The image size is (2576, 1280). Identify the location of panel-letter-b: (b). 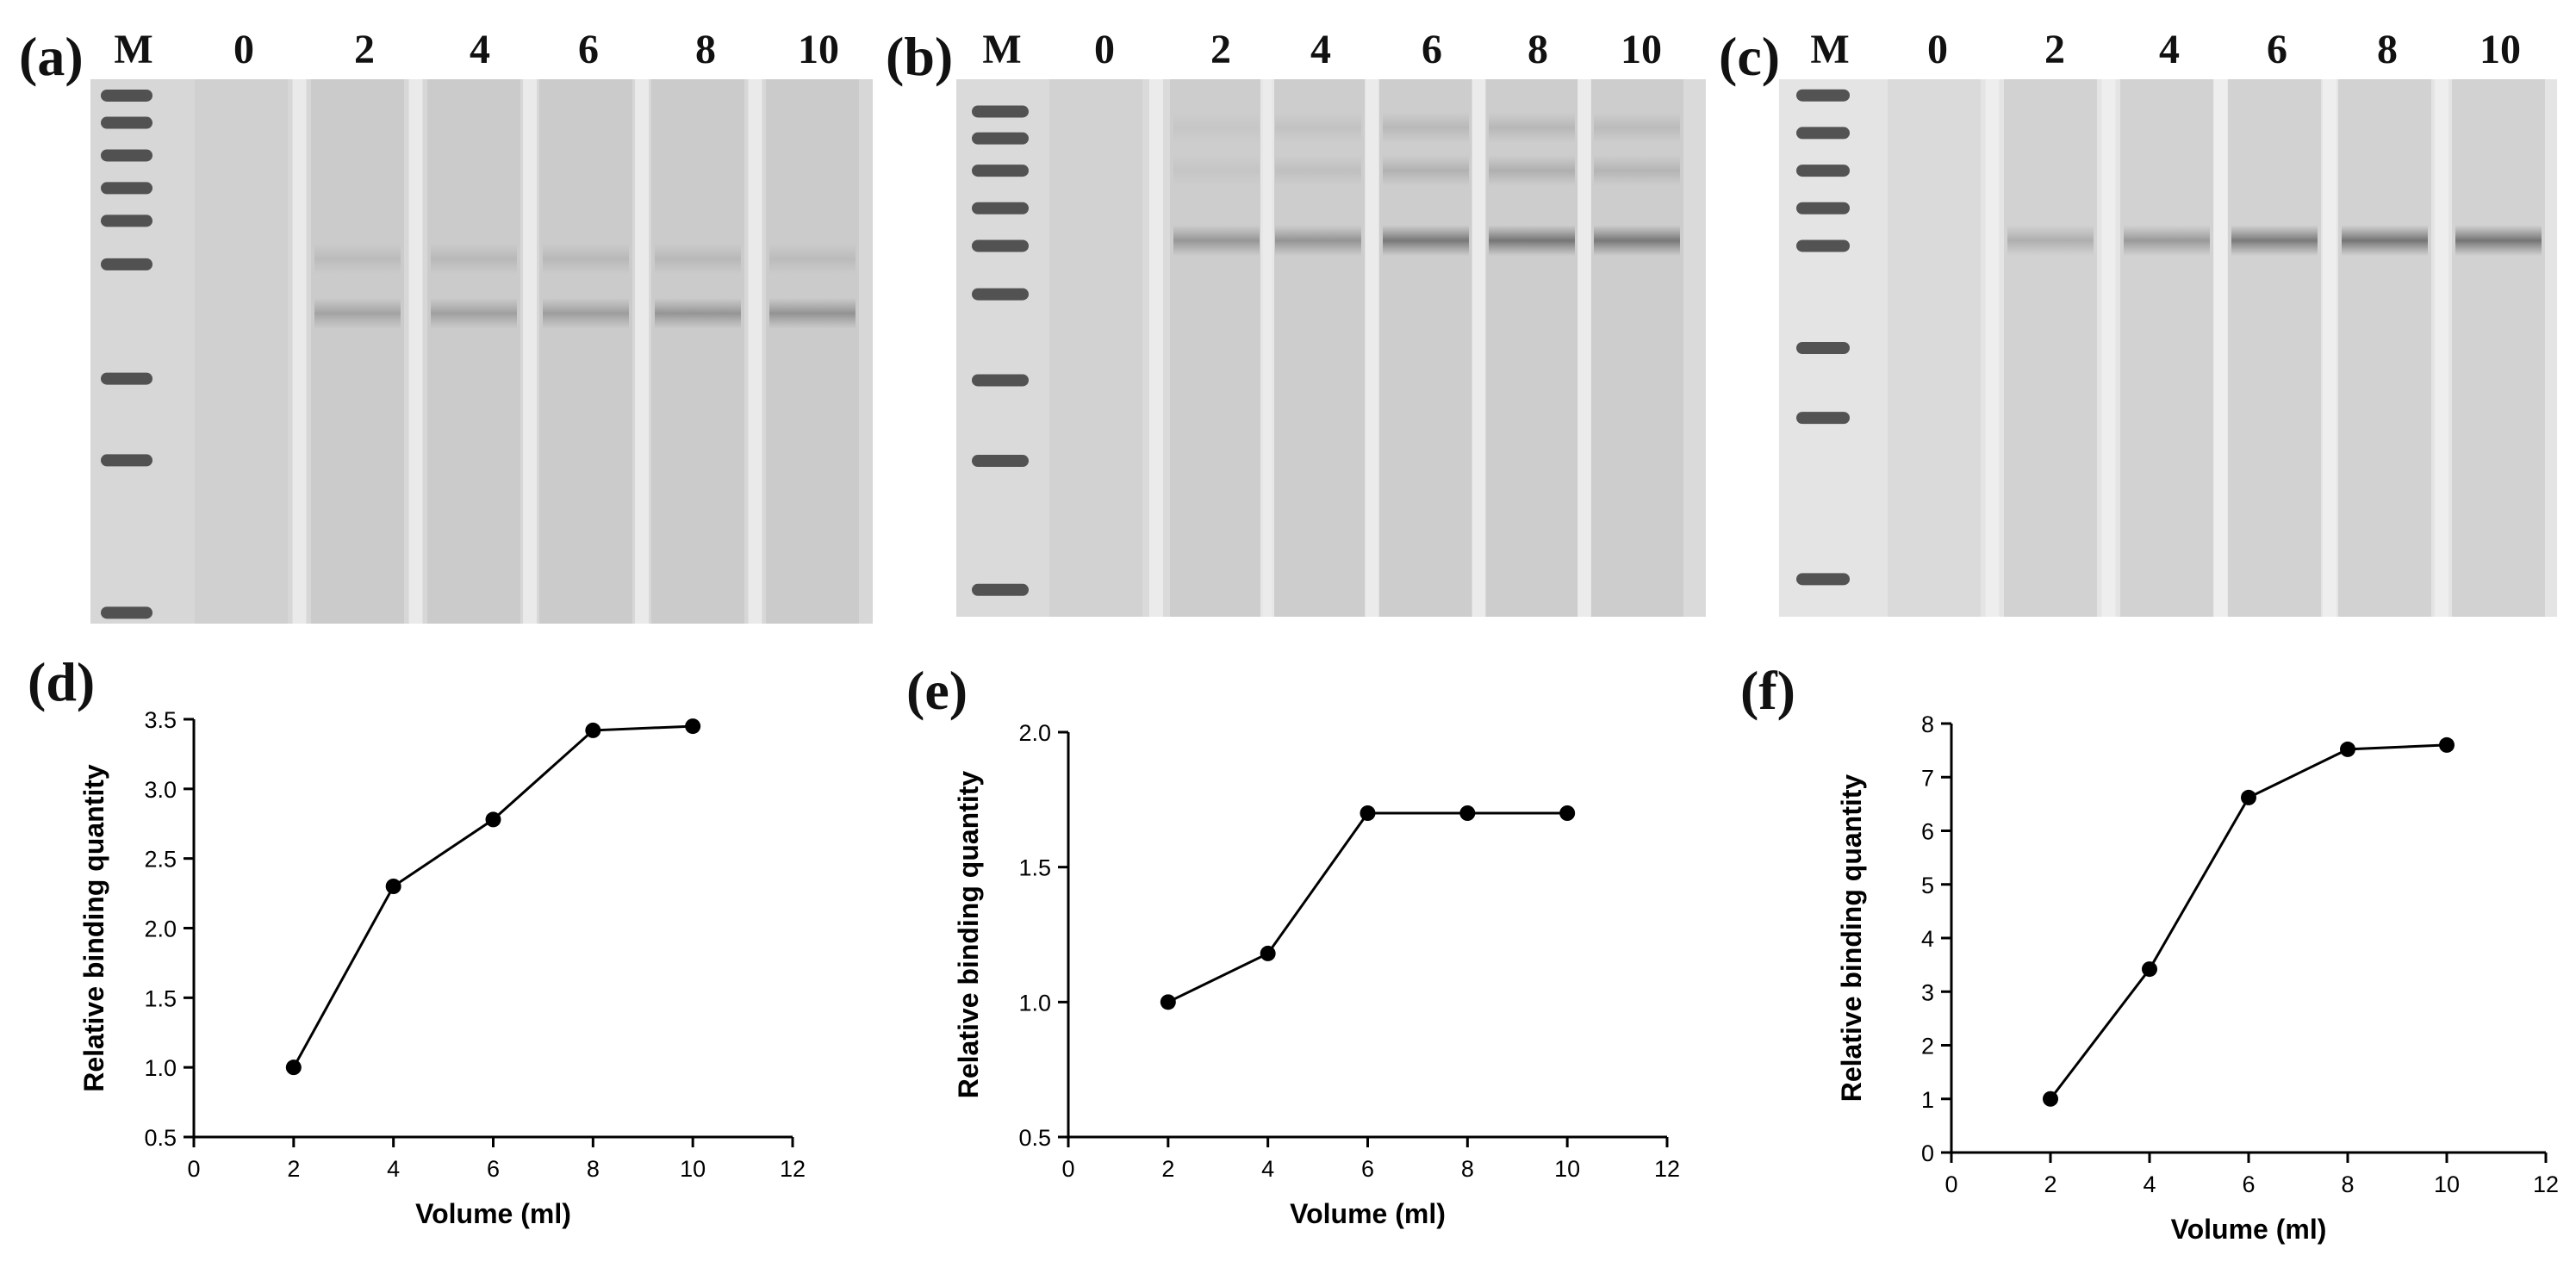
(920, 56).